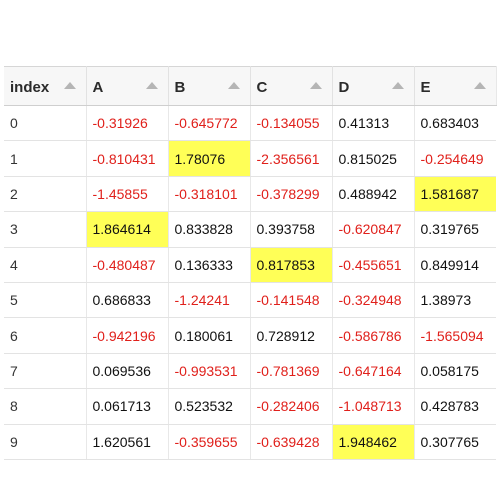 This screenshot has height=500, width=500. What do you see at coordinates (127, 300) in the screenshot?
I see `table-cell-a: 0.686833` at bounding box center [127, 300].